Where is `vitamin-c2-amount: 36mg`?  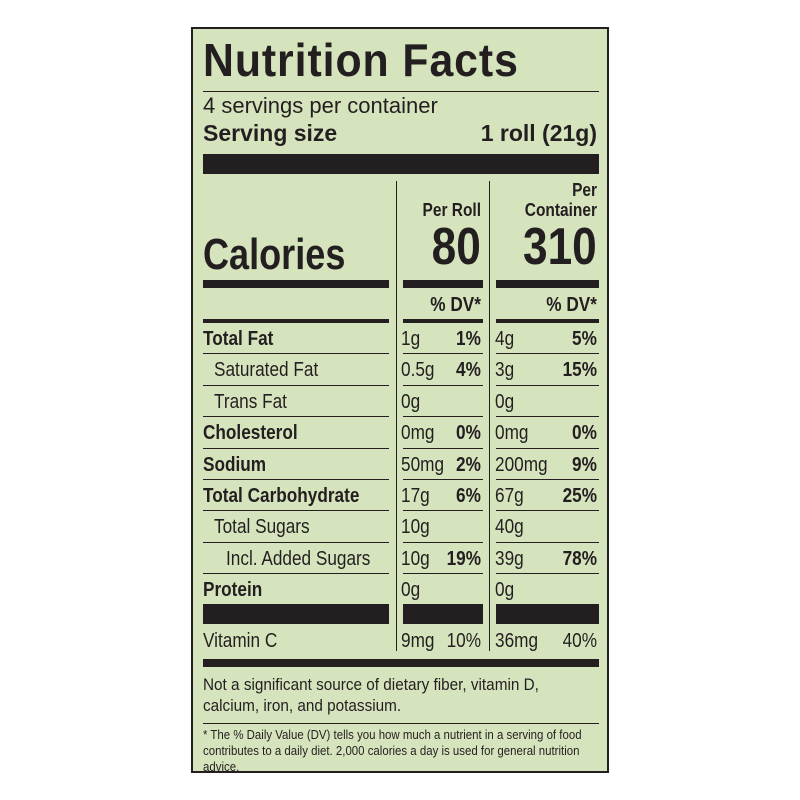 vitamin-c2-amount: 36mg is located at coordinates (517, 641).